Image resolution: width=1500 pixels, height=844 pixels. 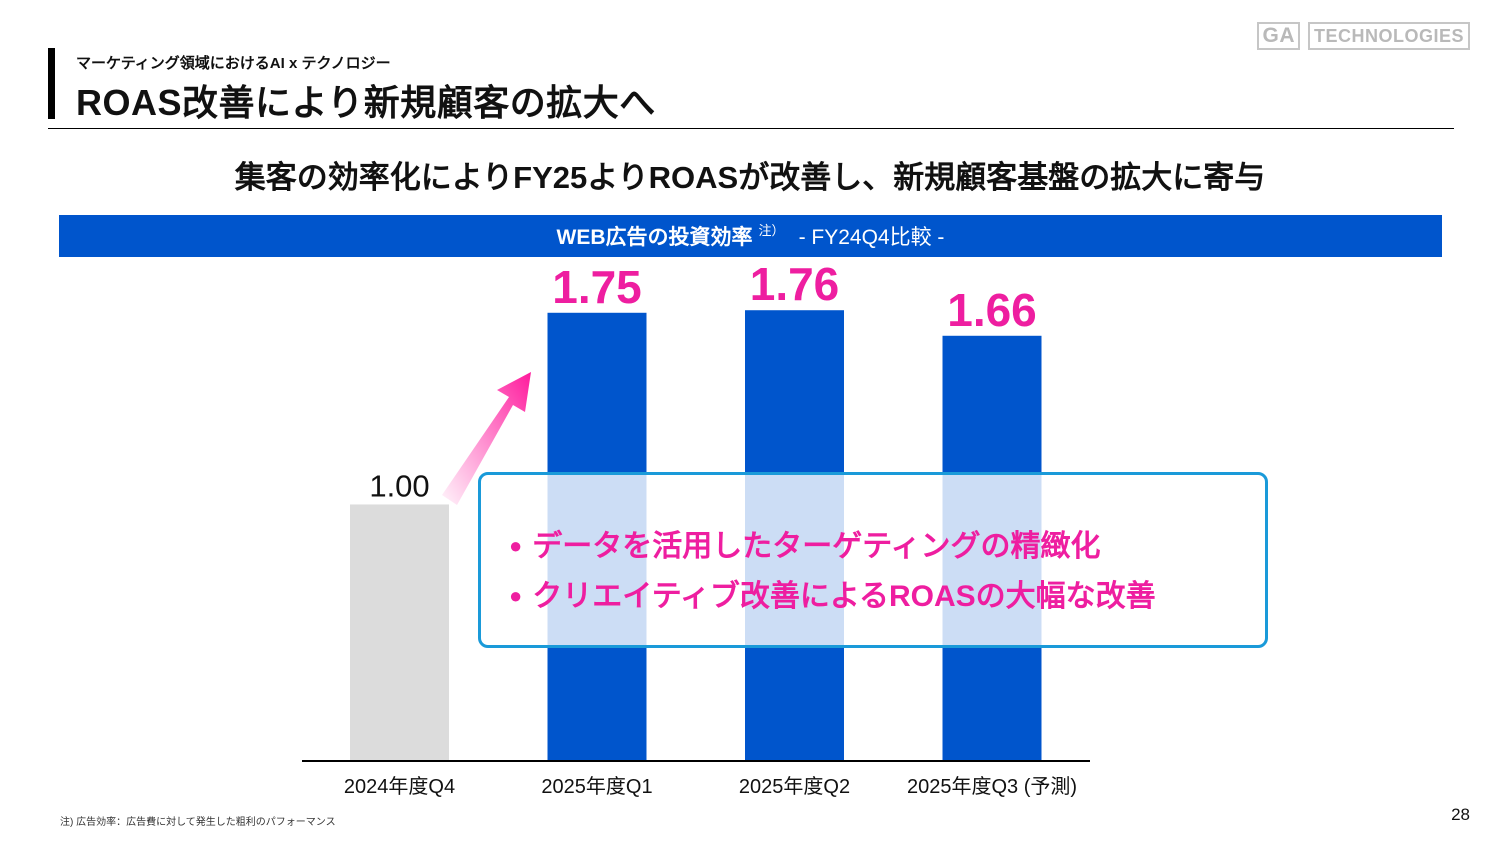 I want to click on banner-comparison: - FY24Q4比較 -, so click(x=871, y=237).